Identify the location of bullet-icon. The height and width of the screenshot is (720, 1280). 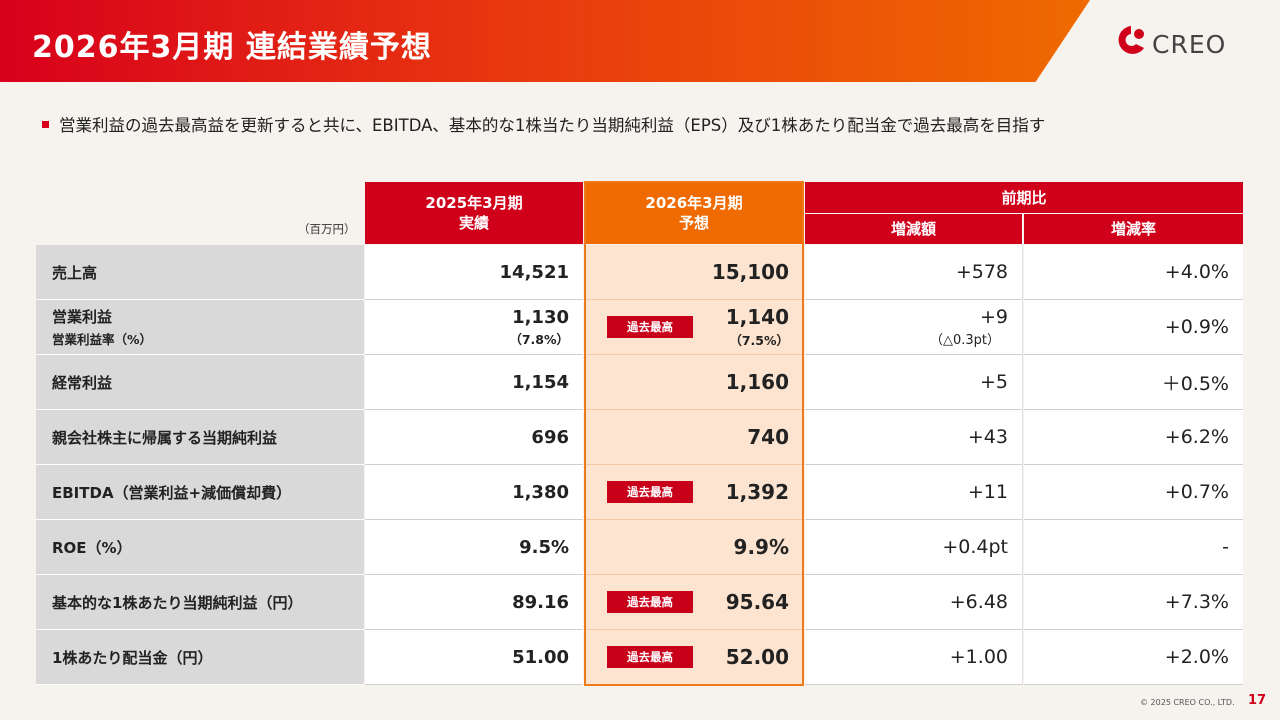
(45, 124).